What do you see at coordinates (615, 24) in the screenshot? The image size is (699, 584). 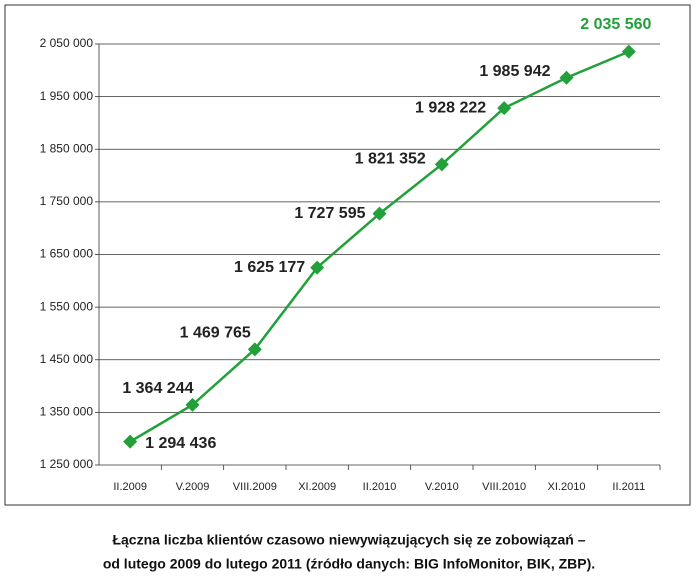 I see `value-label: 2 035 560` at bounding box center [615, 24].